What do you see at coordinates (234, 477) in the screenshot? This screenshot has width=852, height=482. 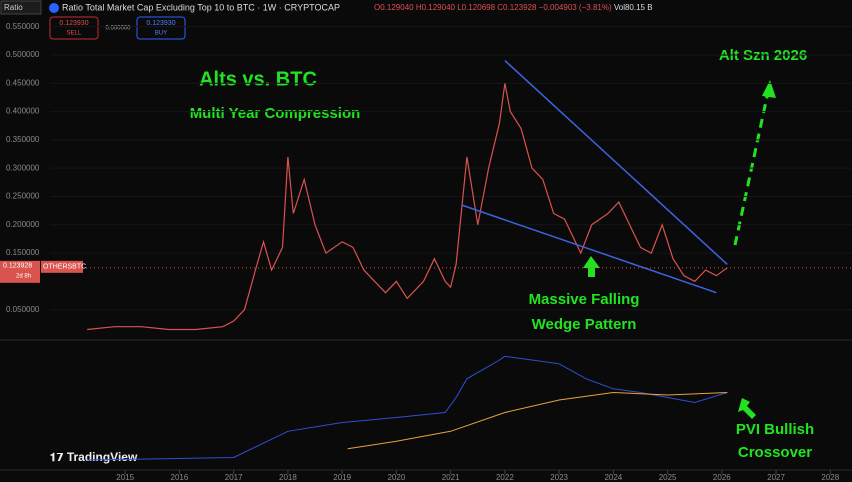 I see `x-tick-label: 2017` at bounding box center [234, 477].